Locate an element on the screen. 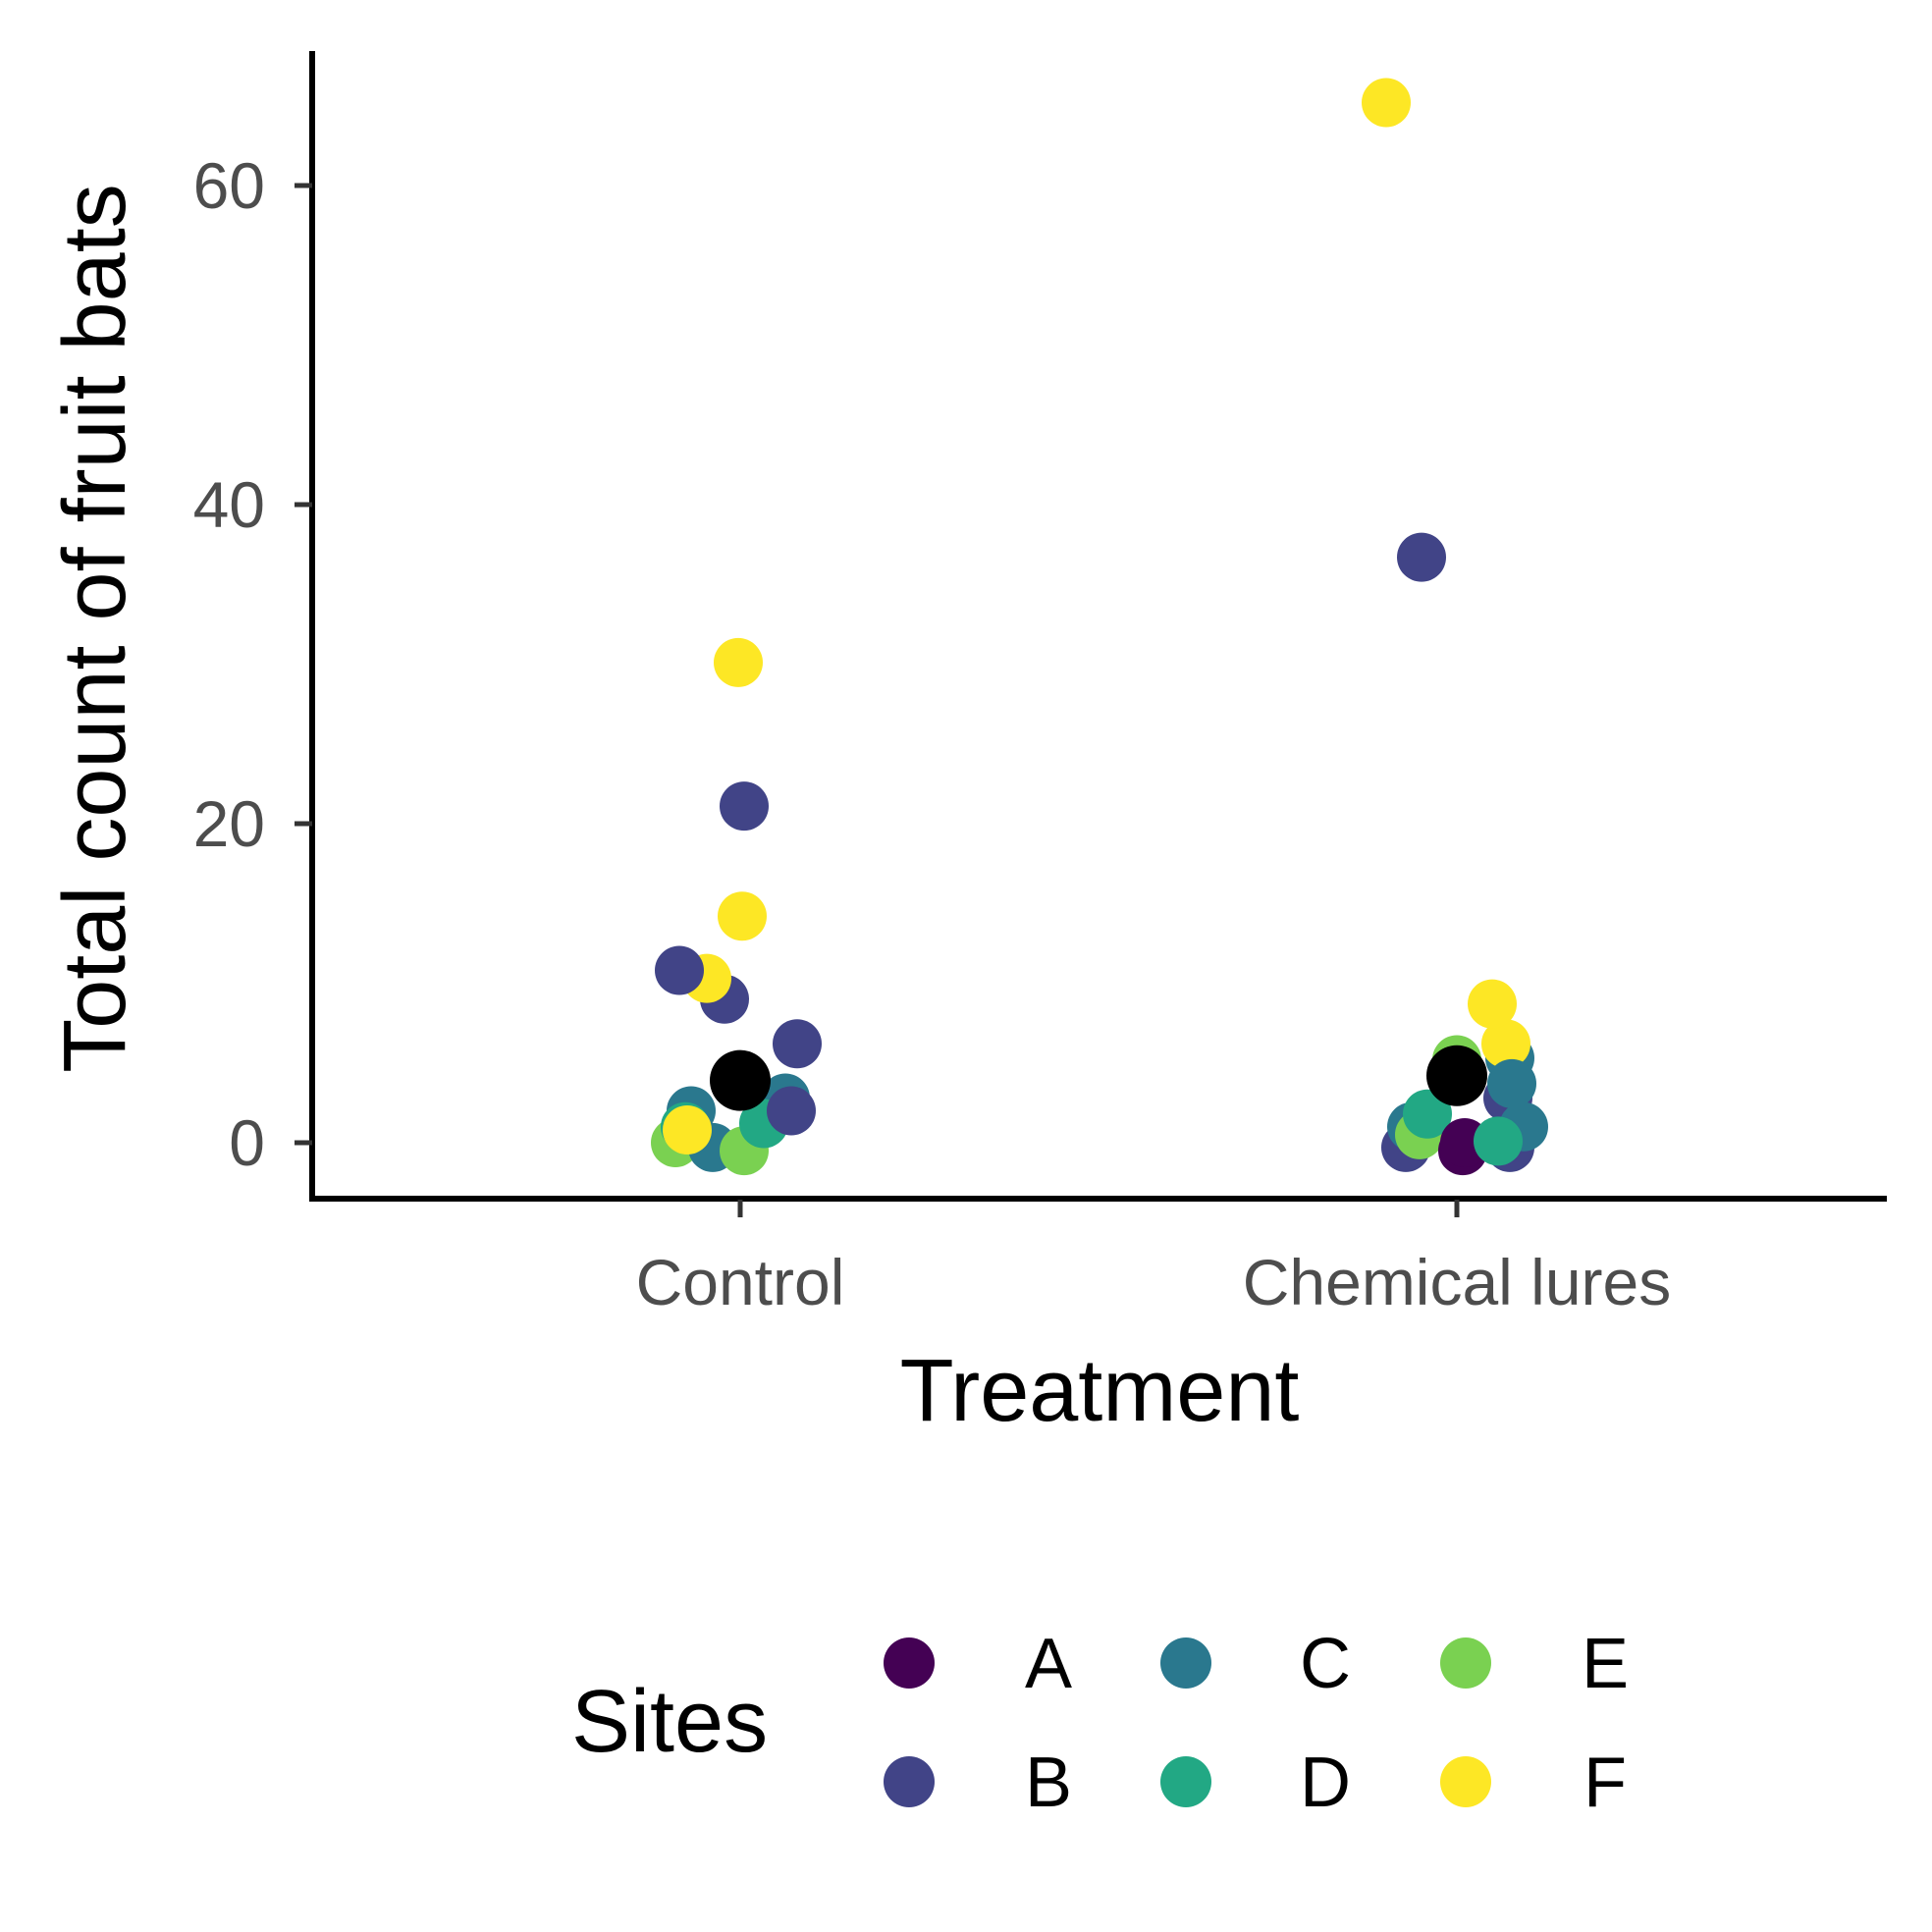 This screenshot has height=1932, width=1932. x-axis-ticks: Control Chemical lures is located at coordinates (1153, 1259).